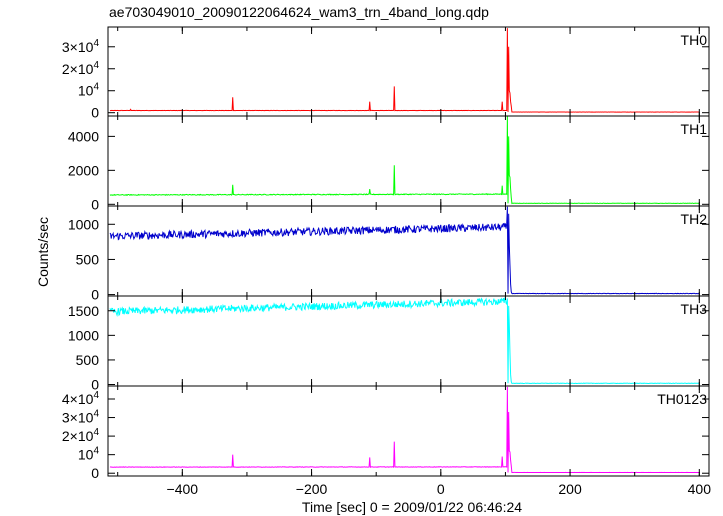 This screenshot has width=723, height=516. What do you see at coordinates (404, 250) in the screenshot?
I see `series-th2-line` at bounding box center [404, 250].